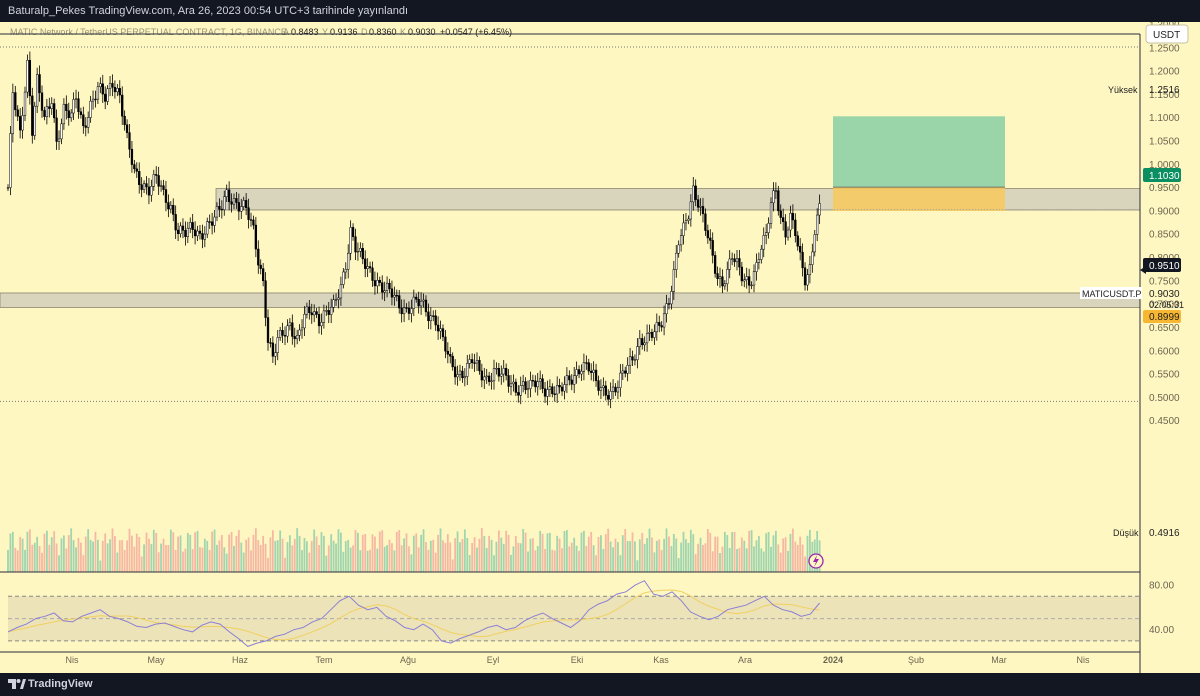  Describe the element at coordinates (422, 32) in the screenshot. I see `legend-close: 0.9030` at that location.